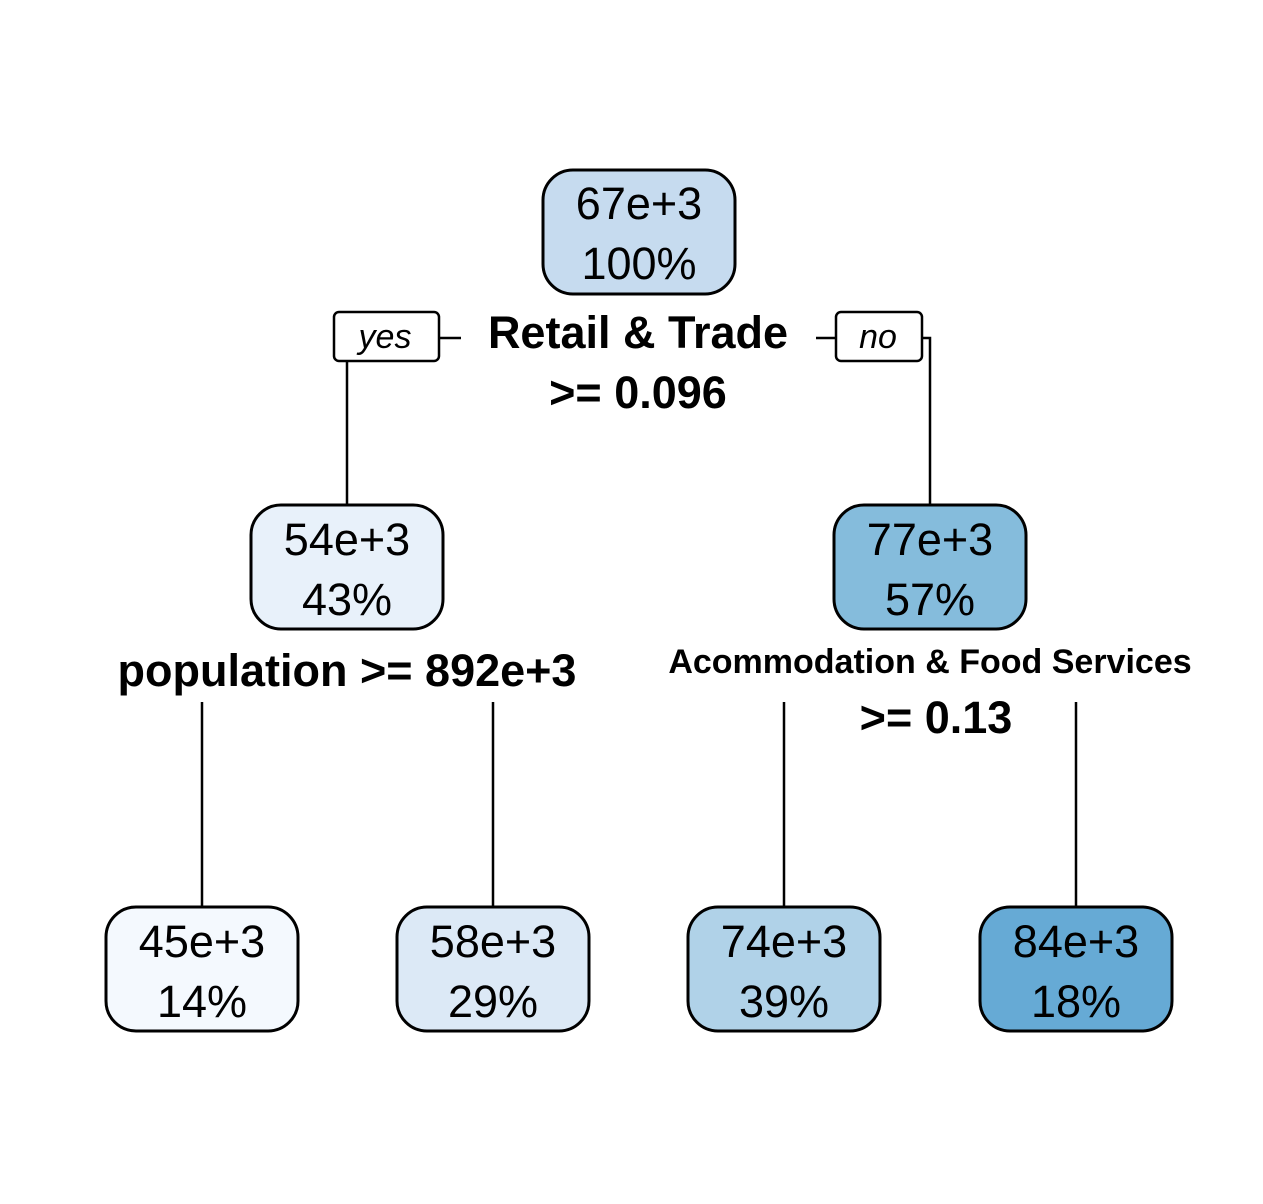  I want to click on left-node: 54e+3 43%, so click(347, 567).